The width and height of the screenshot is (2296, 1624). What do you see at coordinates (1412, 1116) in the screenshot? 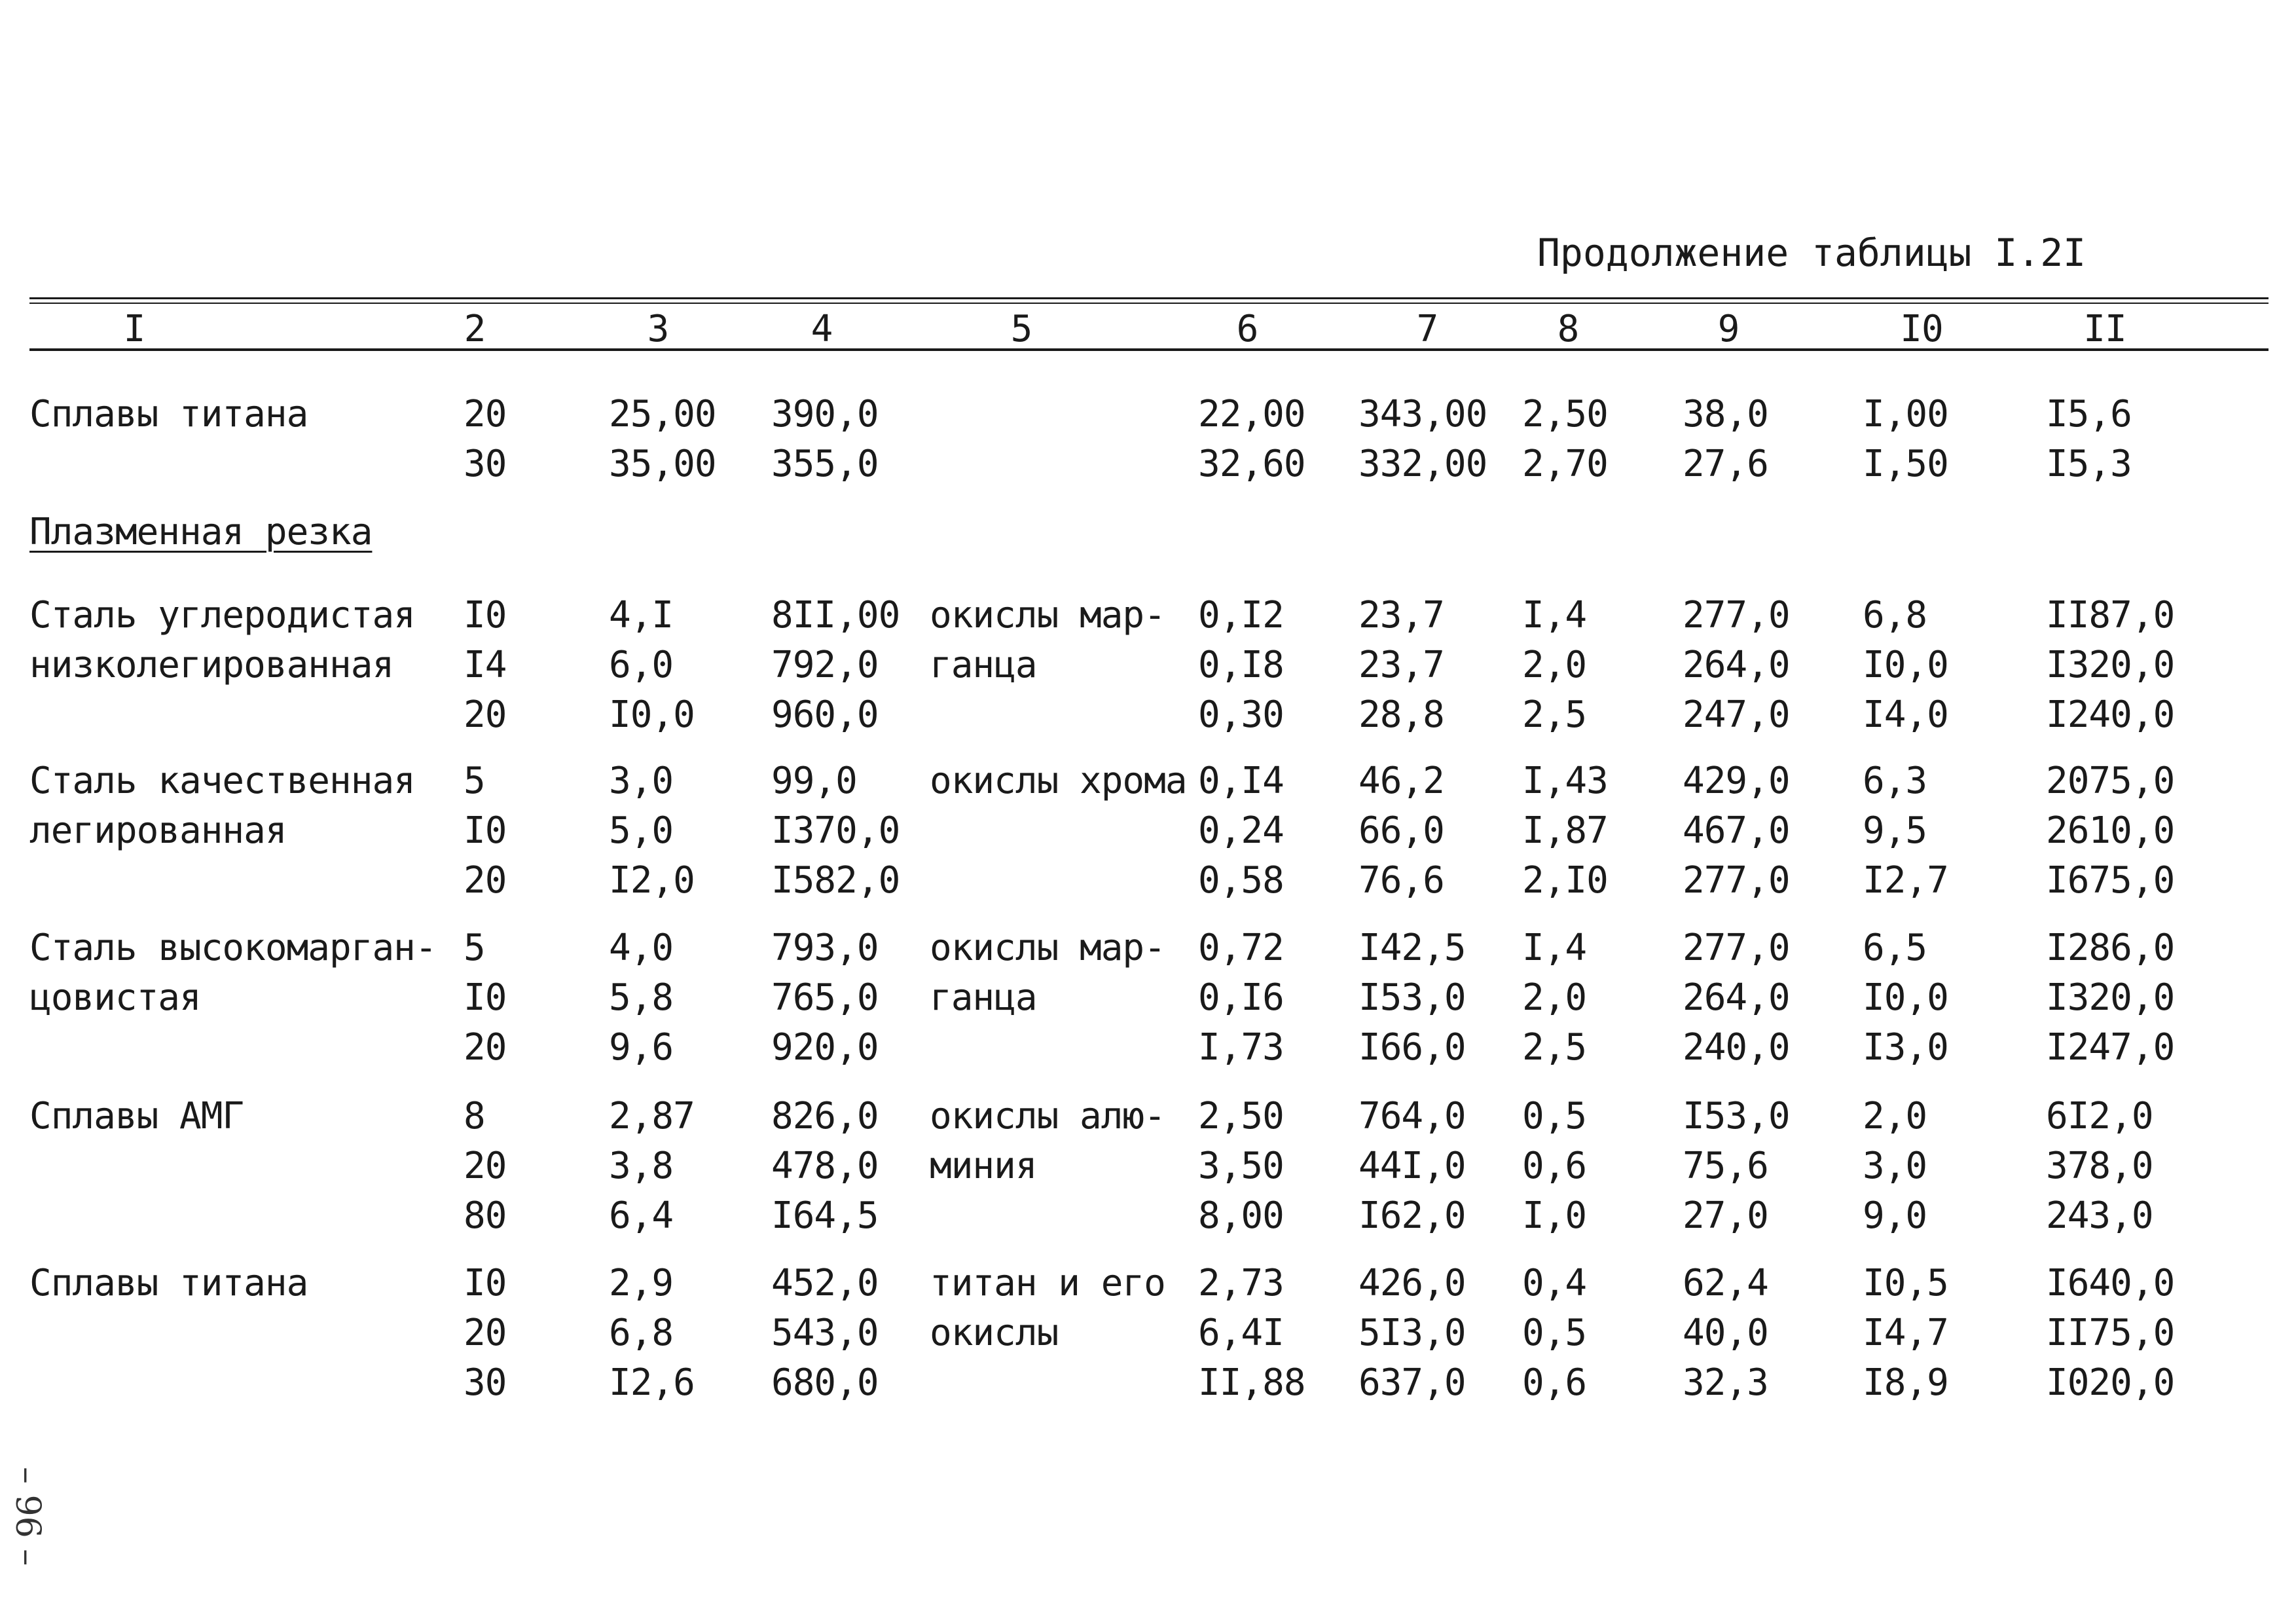
I see `table-cell: 764,0` at bounding box center [1412, 1116].